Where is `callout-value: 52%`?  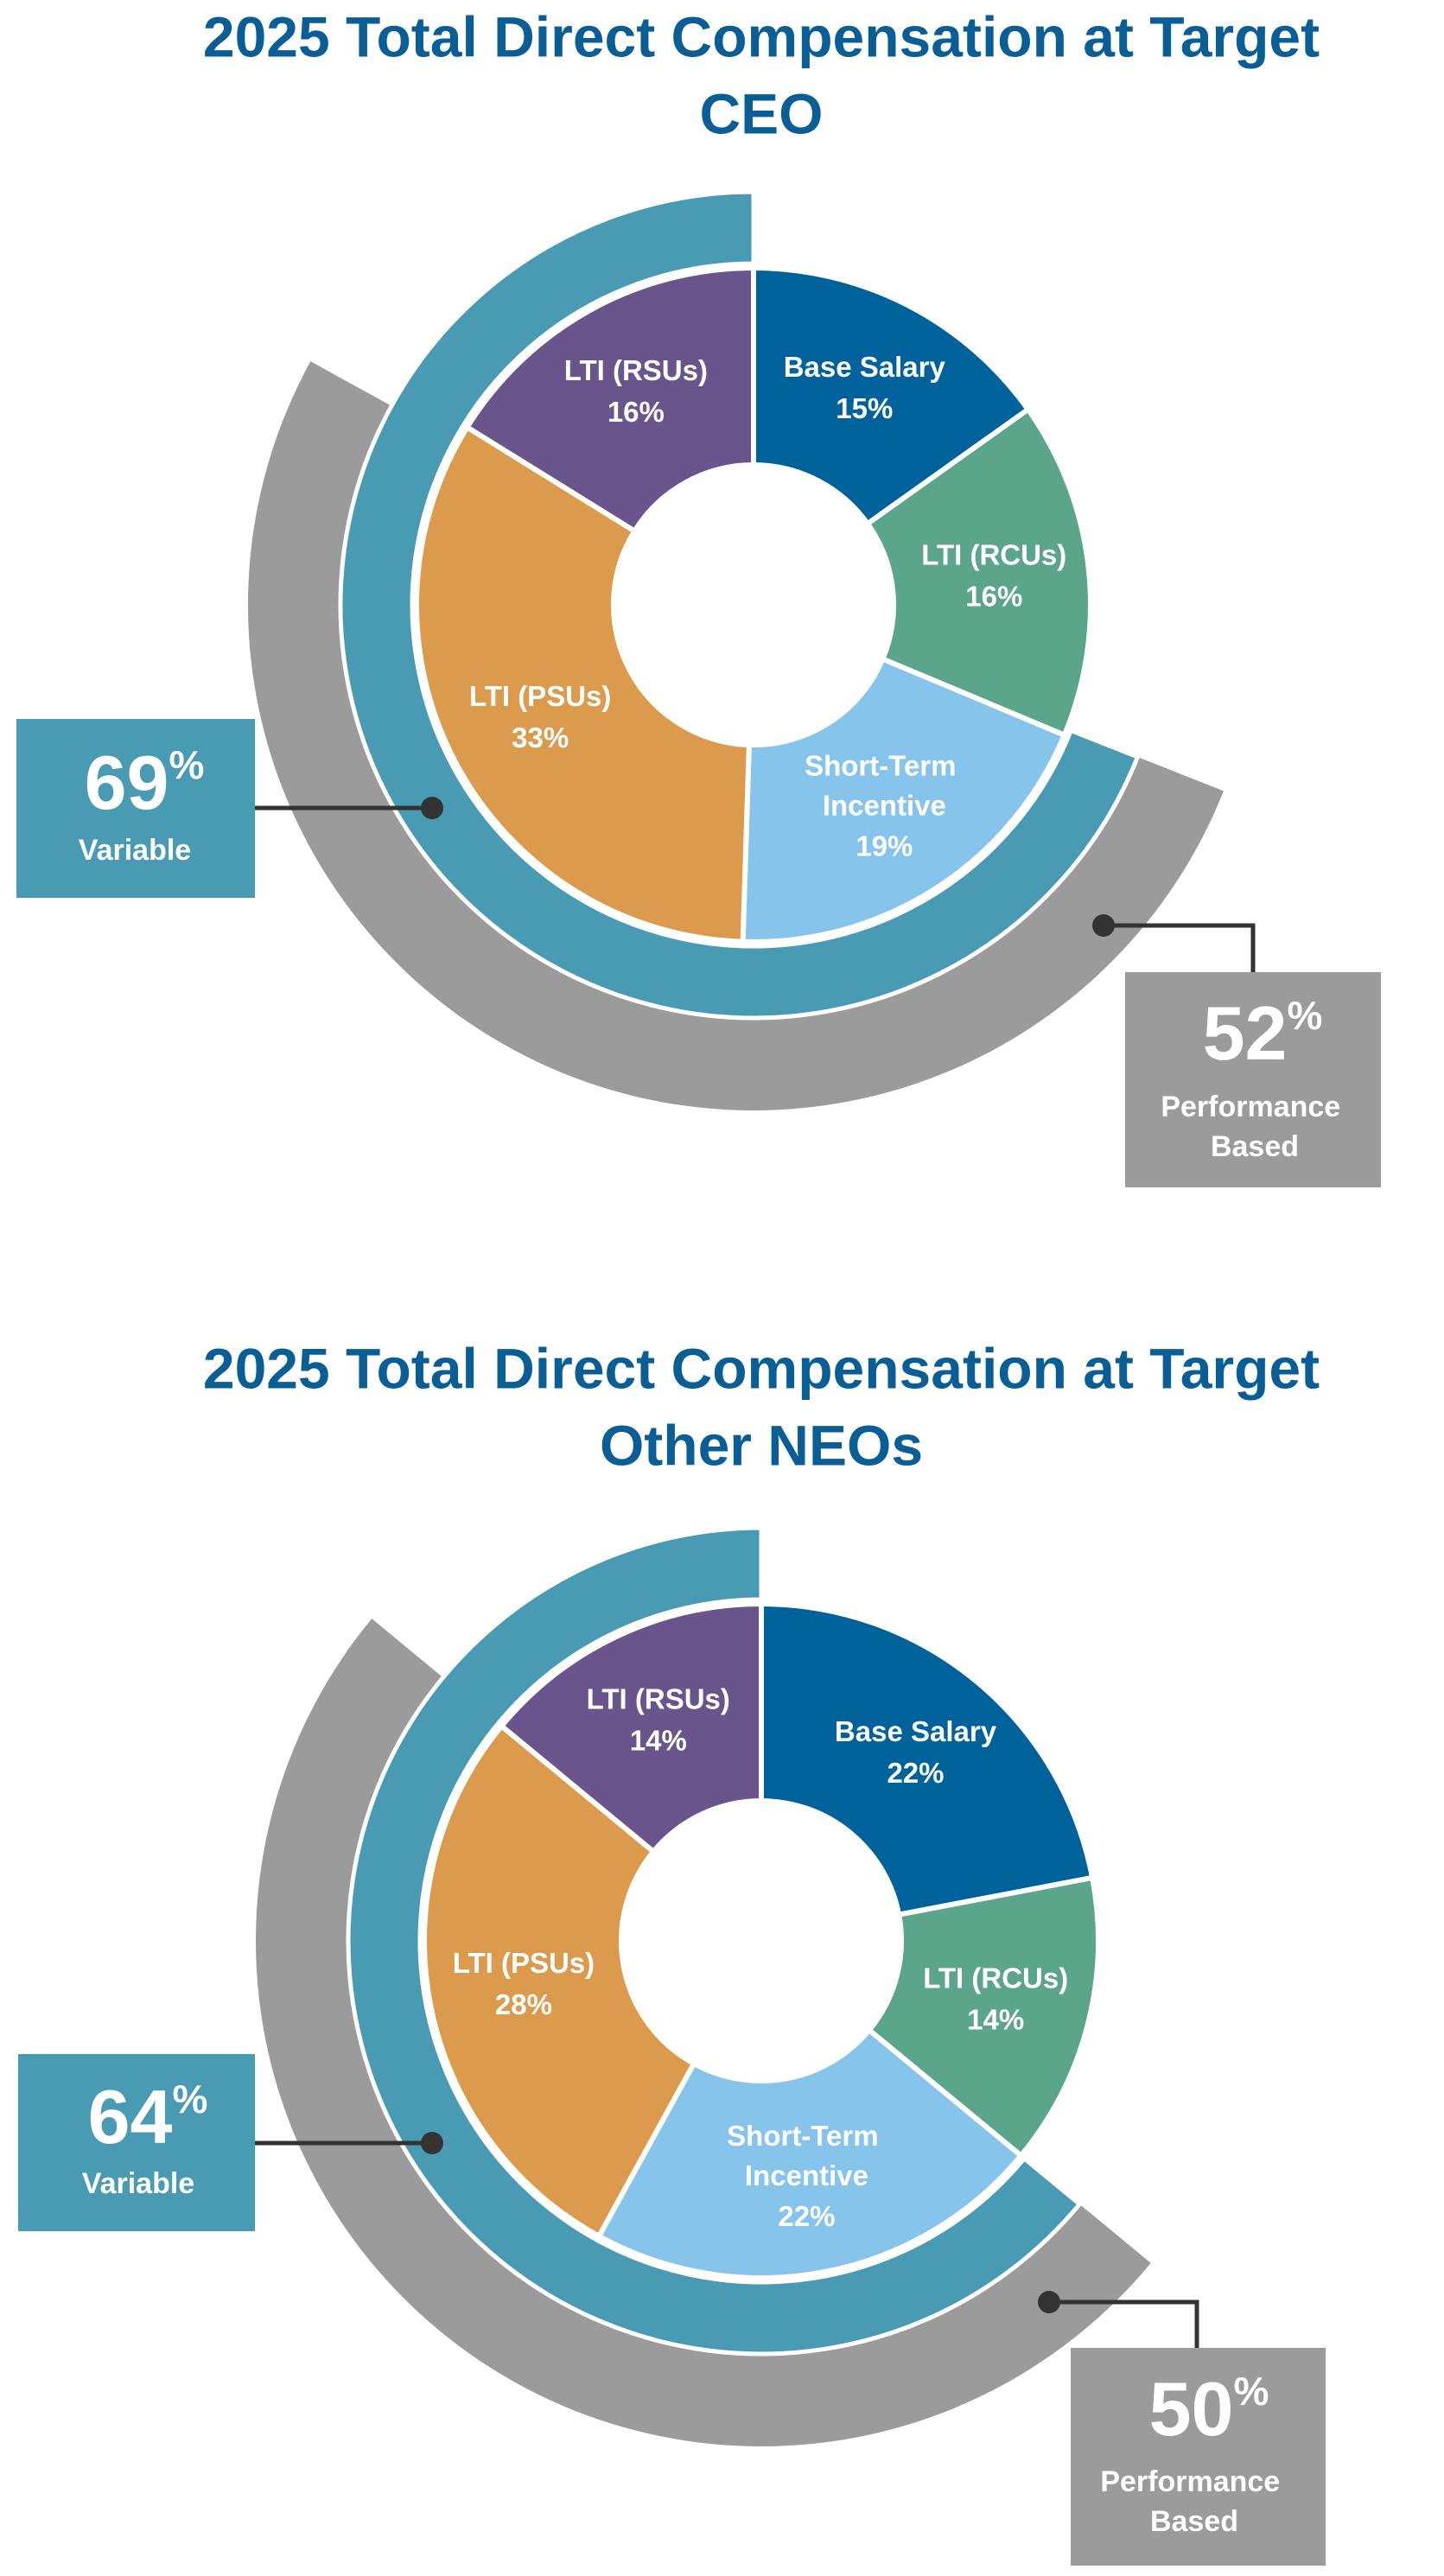
callout-value: 52% is located at coordinates (1263, 1033).